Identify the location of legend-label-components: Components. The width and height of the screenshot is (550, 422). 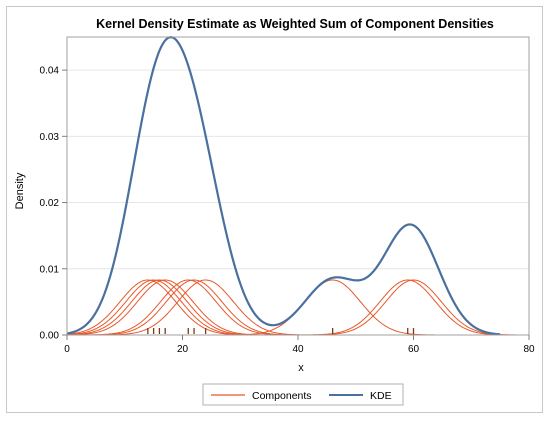
(282, 396).